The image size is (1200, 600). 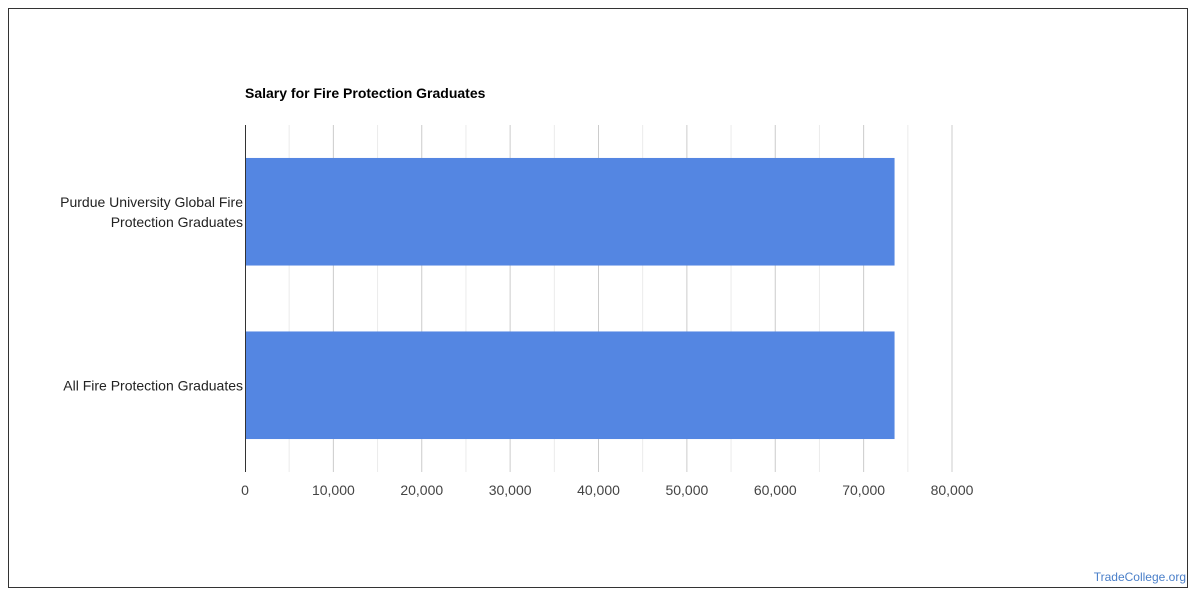 I want to click on x-tick-label: 80,000, so click(x=952, y=490).